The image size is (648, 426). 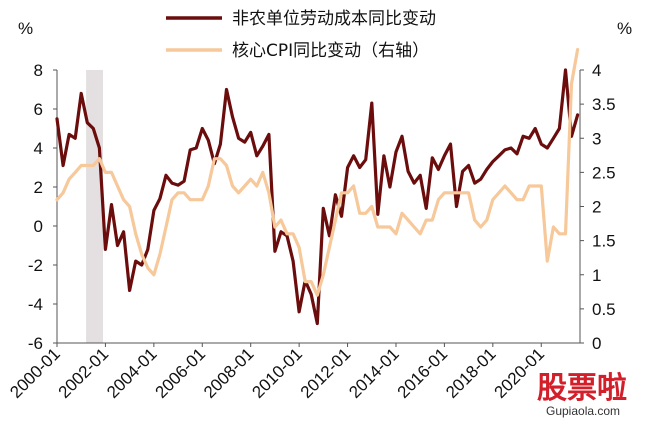 What do you see at coordinates (624, 28) in the screenshot?
I see `right-axis-unit: %` at bounding box center [624, 28].